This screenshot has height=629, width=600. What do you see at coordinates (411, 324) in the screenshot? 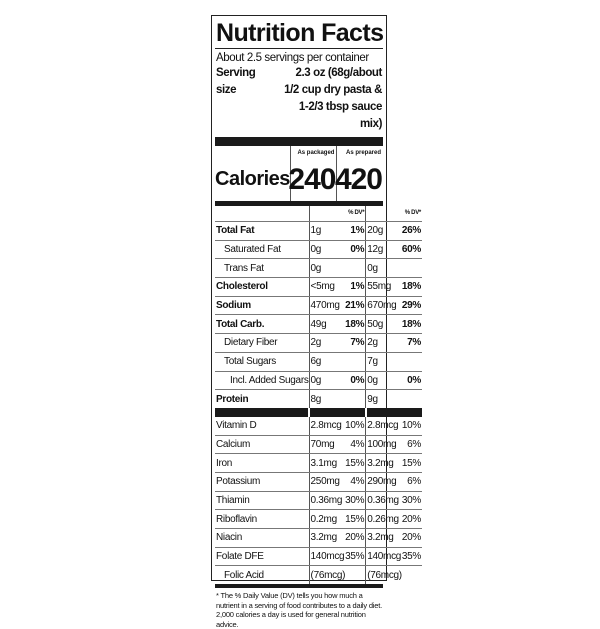
I see `prepared-dv: 18%` at bounding box center [411, 324].